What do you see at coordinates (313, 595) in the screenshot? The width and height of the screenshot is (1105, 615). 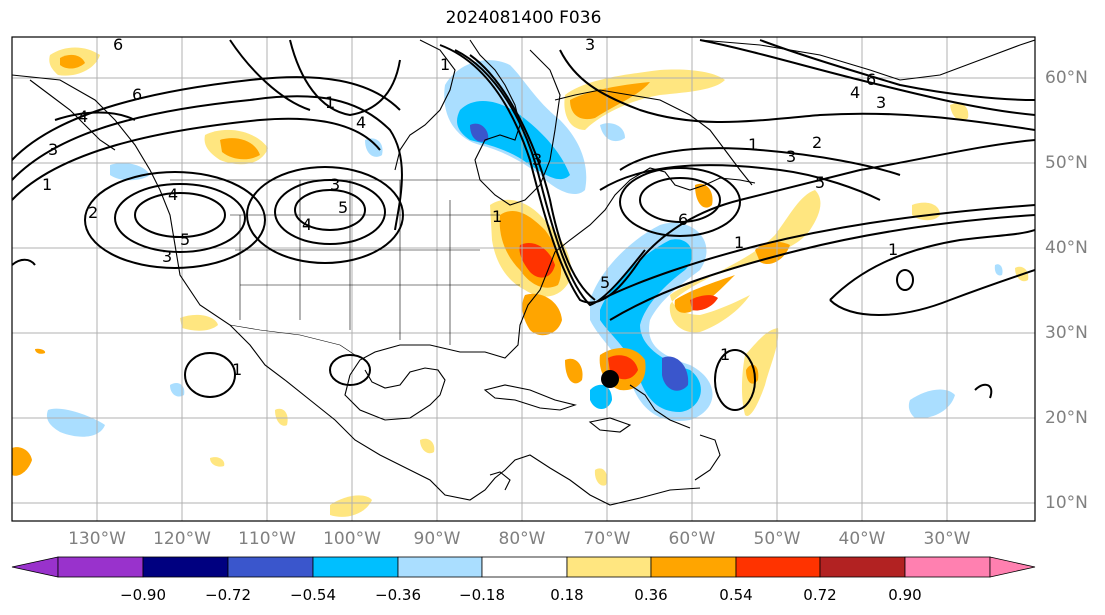 I see `colorbar-tick-label: −0.54` at bounding box center [313, 595].